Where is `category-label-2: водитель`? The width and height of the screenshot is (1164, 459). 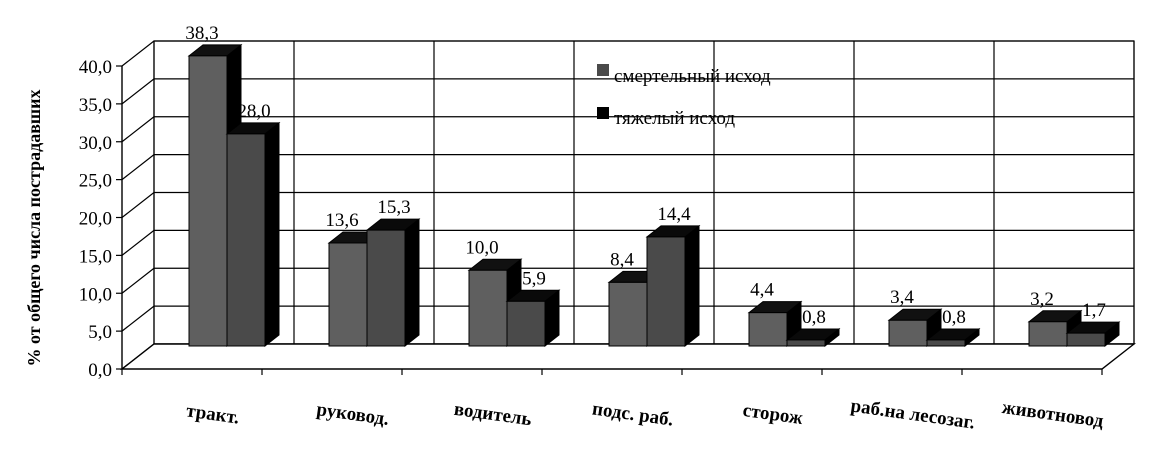 category-label-2: водитель is located at coordinates (493, 415).